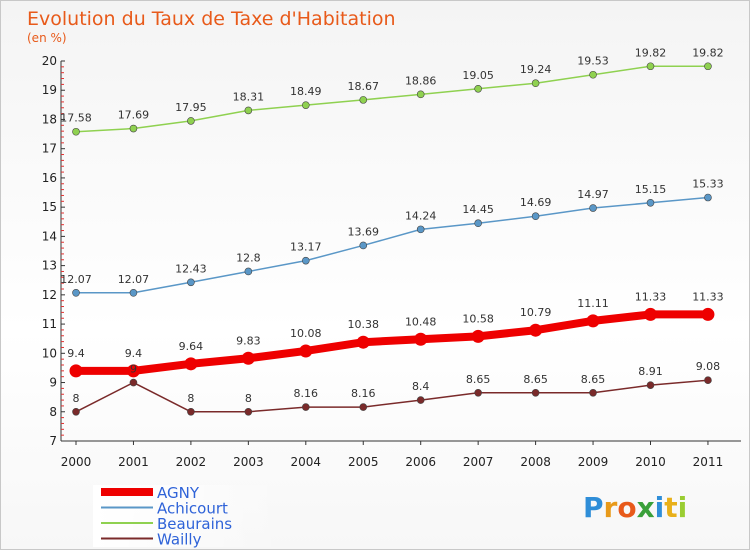 The image size is (750, 550). Describe the element at coordinates (194, 524) in the screenshot. I see `legend-label: Beaurains` at that location.